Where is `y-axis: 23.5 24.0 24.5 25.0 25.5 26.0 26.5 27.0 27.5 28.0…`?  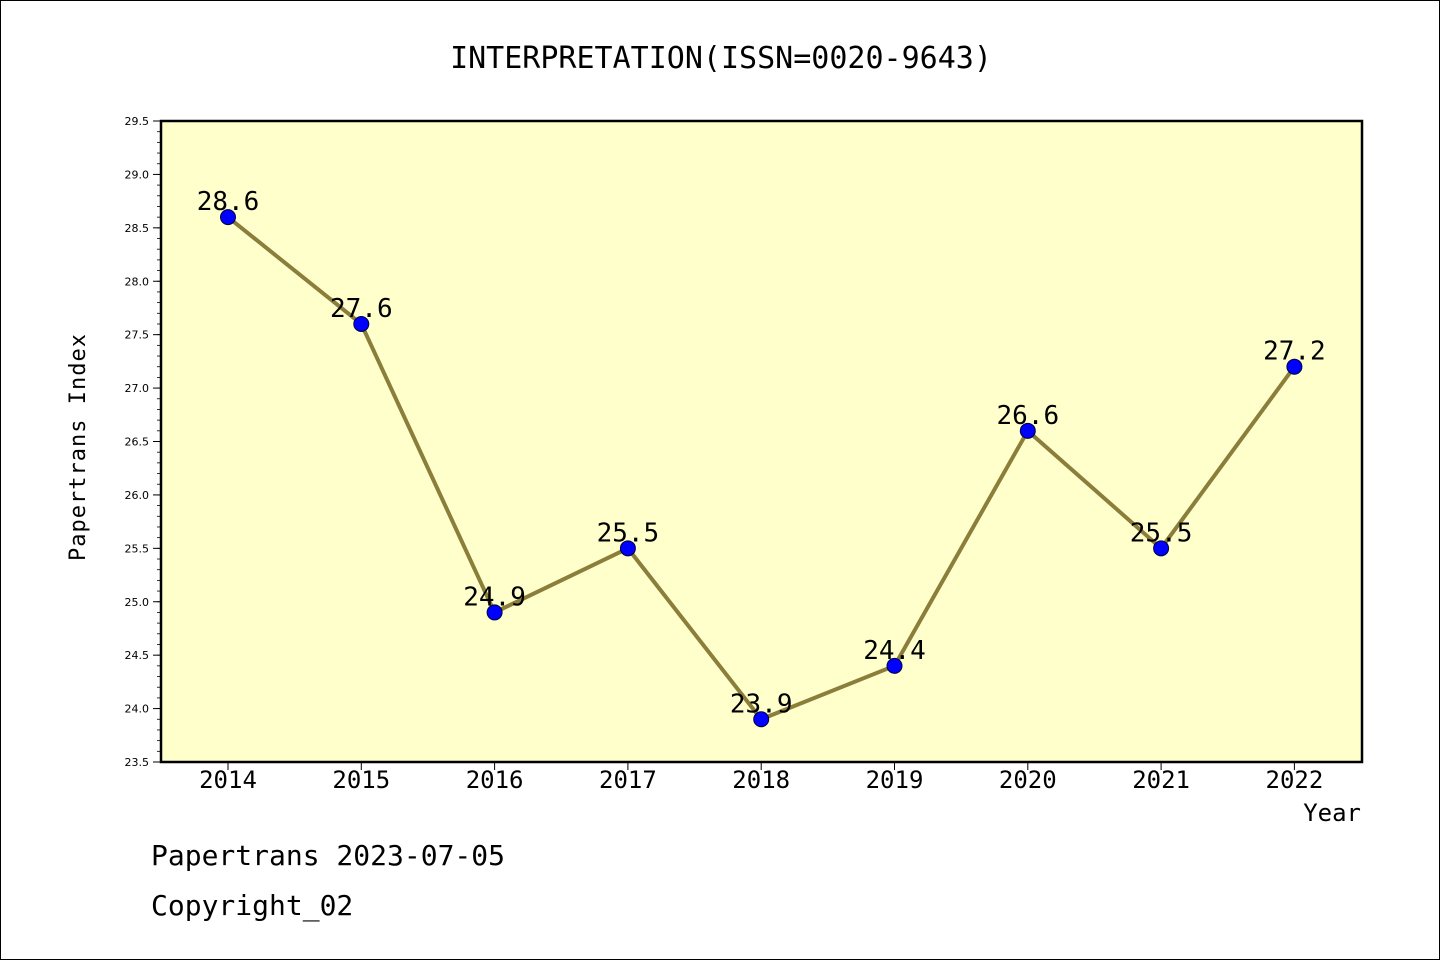
y-axis: 23.5 24.0 24.5 25.0 25.5 26.0 26.5 27.0 27.5 28.0… is located at coordinates (143, 442).